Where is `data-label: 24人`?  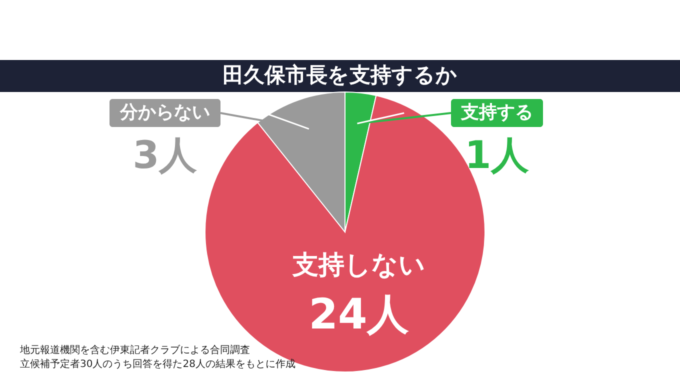
data-label: 24人 is located at coordinates (359, 313).